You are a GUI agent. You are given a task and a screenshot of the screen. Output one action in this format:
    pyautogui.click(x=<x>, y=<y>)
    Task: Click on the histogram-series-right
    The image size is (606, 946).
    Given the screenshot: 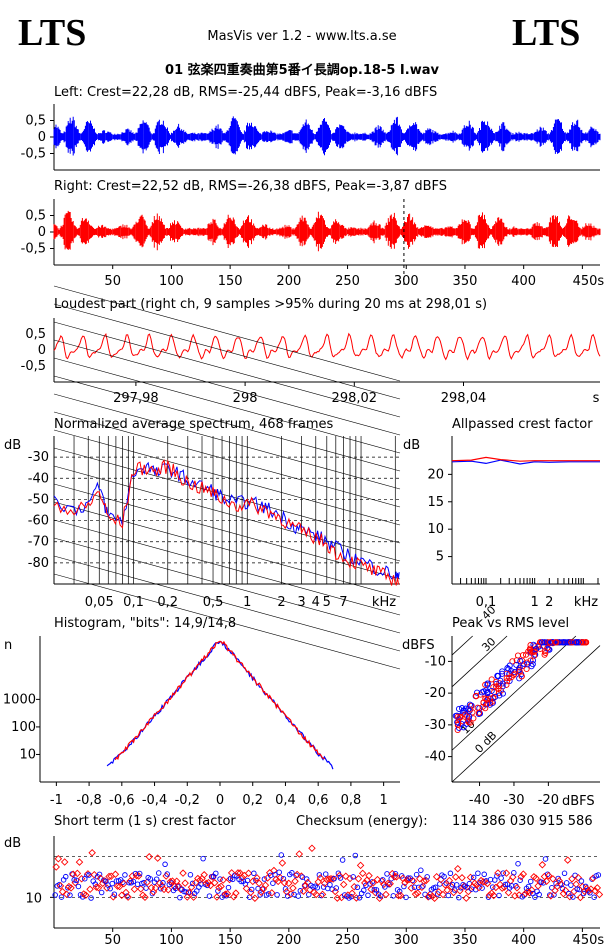 What is the action you would take?
    pyautogui.click(x=219, y=700)
    